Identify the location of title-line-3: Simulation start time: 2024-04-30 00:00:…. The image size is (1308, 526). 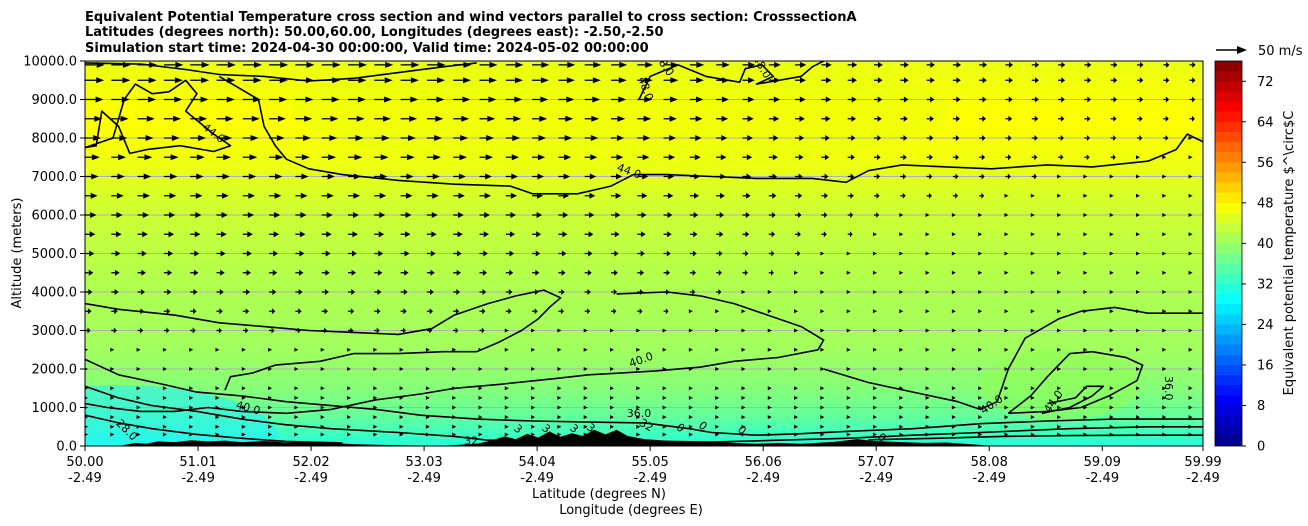
(367, 48).